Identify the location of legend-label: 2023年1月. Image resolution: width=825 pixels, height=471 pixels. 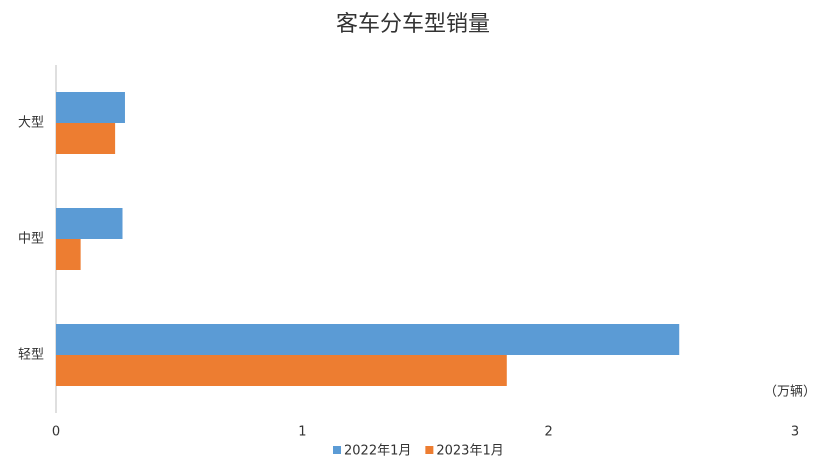
(469, 451).